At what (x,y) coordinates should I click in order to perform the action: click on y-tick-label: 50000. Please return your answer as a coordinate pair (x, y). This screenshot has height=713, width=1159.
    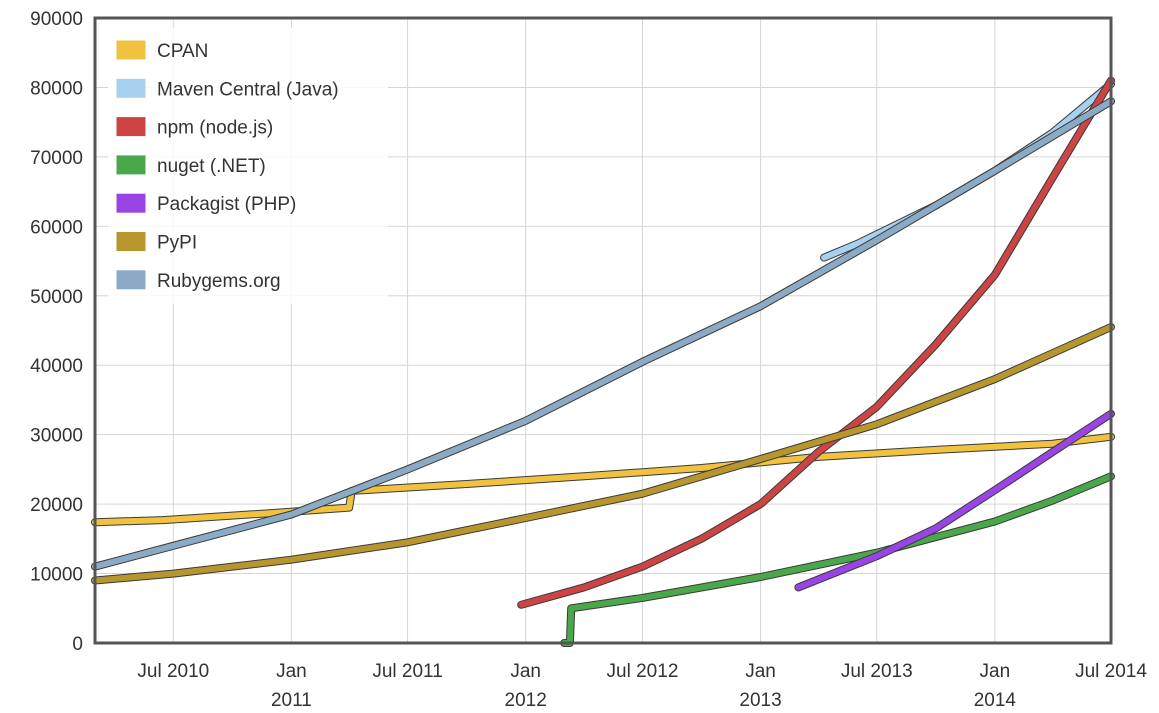
    Looking at the image, I should click on (56, 297).